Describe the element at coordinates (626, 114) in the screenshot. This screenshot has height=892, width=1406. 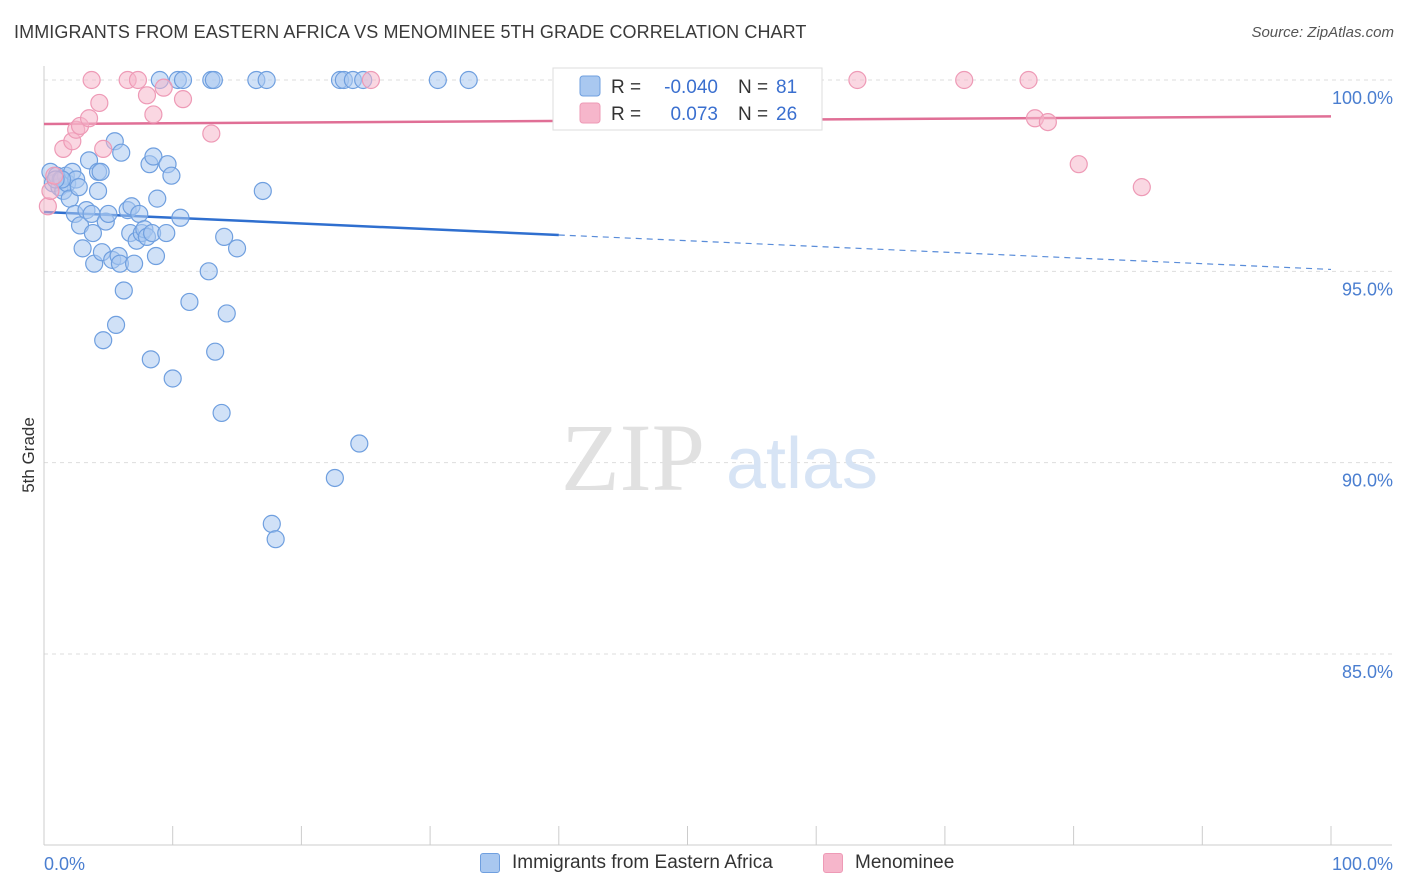
I see `stats-r-label-pink: R =` at that location.